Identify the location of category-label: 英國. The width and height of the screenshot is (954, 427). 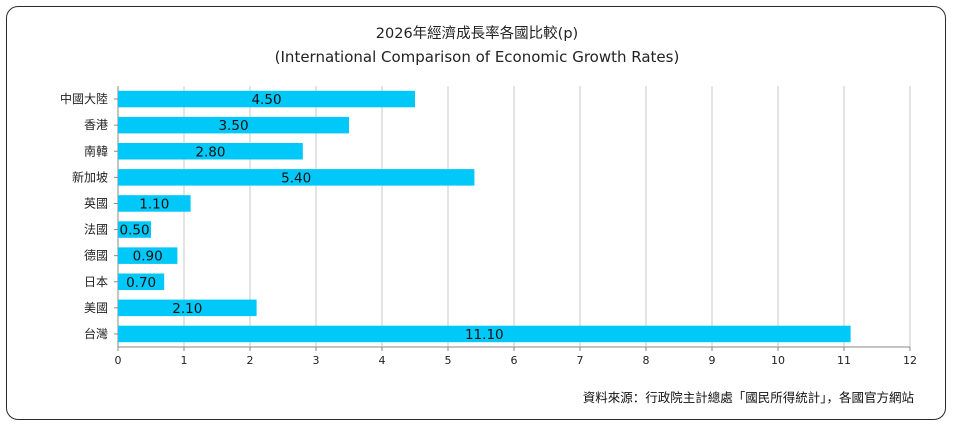
(96, 203).